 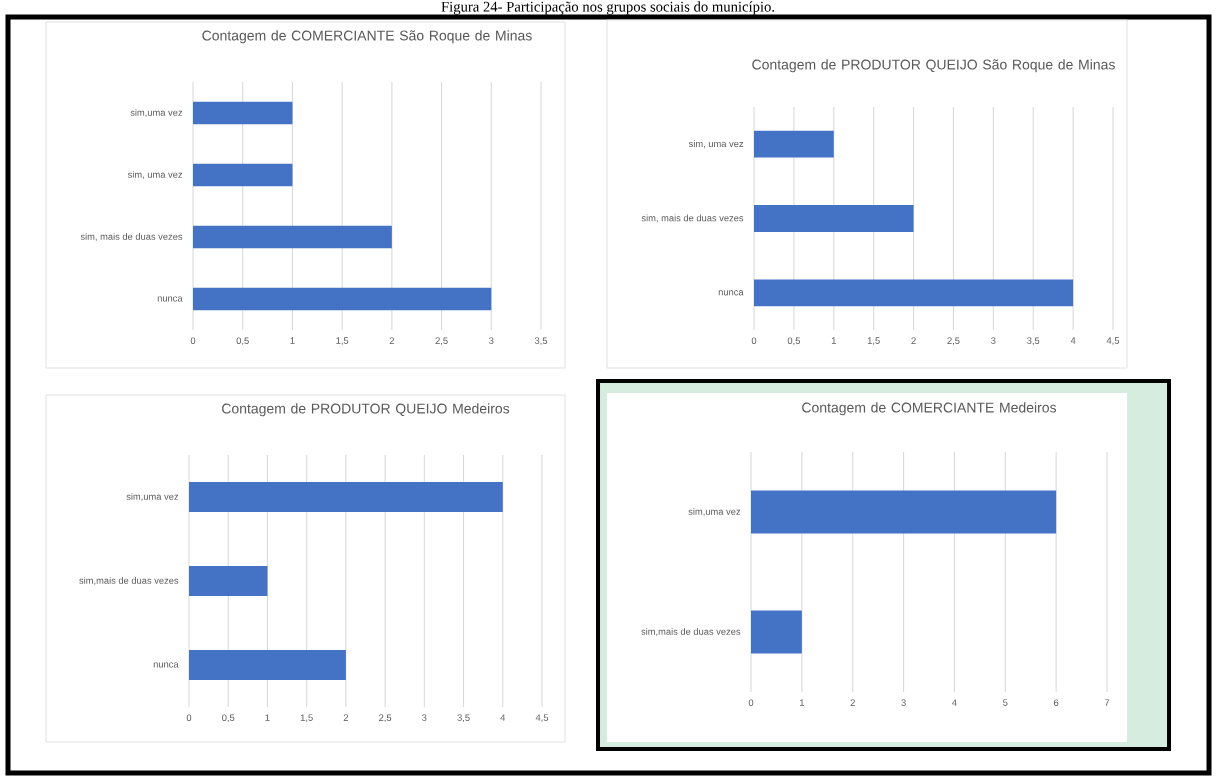 I want to click on x-tick-label: 6, so click(x=1056, y=702).